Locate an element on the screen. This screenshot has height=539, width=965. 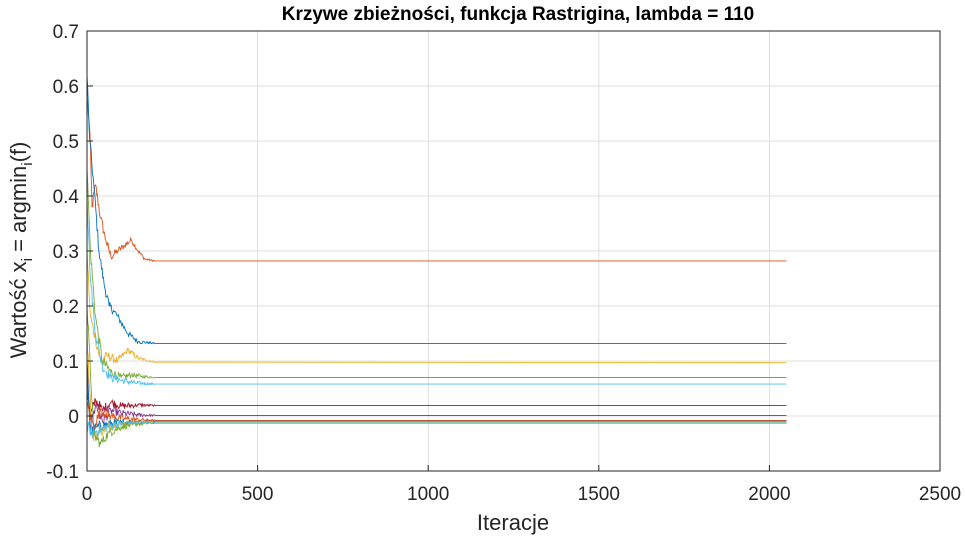
x-tick-label: 2000 is located at coordinates (769, 494).